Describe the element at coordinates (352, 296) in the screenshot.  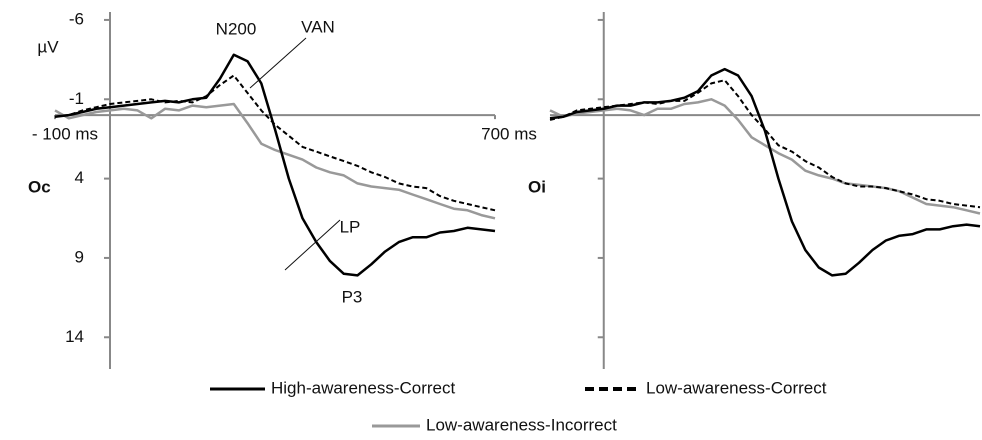
I see `annotation: P3` at that location.